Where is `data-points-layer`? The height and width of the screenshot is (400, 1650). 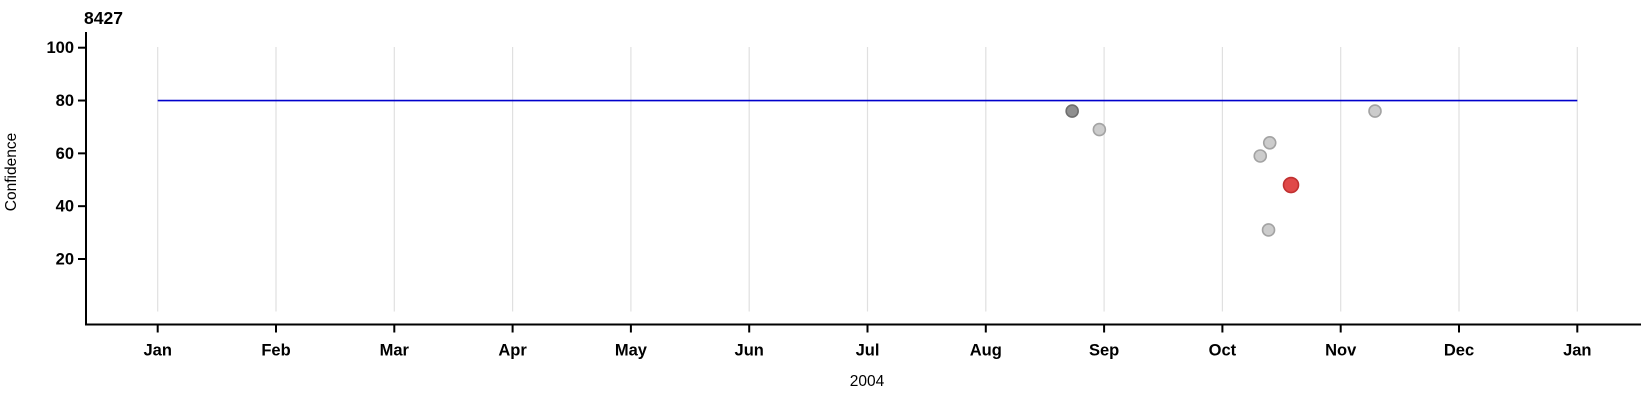 data-points-layer is located at coordinates (1223, 170).